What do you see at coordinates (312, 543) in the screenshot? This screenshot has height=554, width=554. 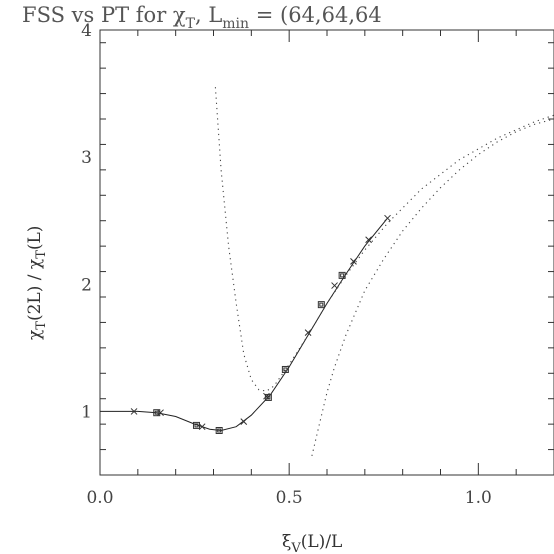 I see `x-axis-label: ξV(L)/L` at bounding box center [312, 543].